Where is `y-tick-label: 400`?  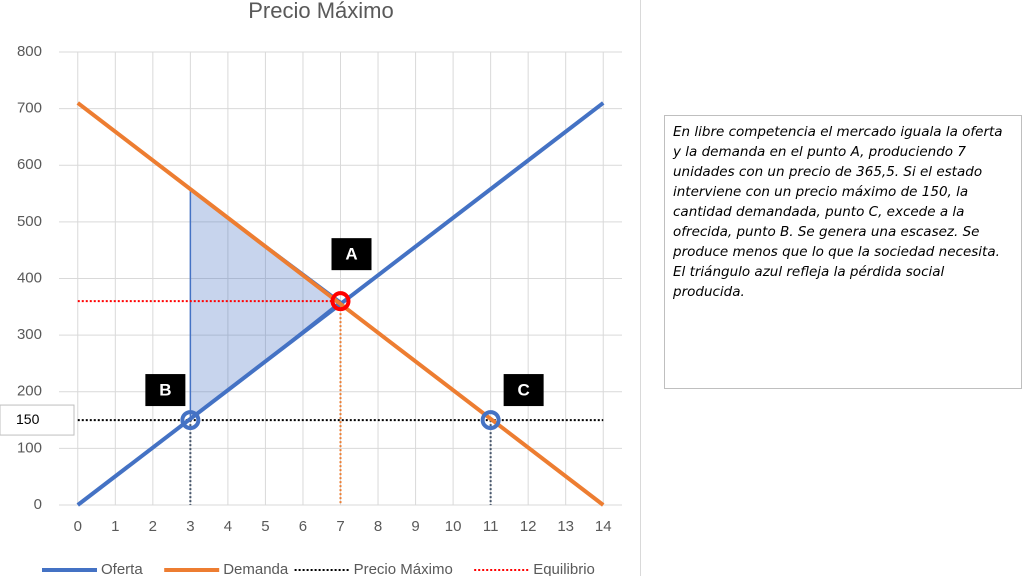 y-tick-label: 400 is located at coordinates (29, 277).